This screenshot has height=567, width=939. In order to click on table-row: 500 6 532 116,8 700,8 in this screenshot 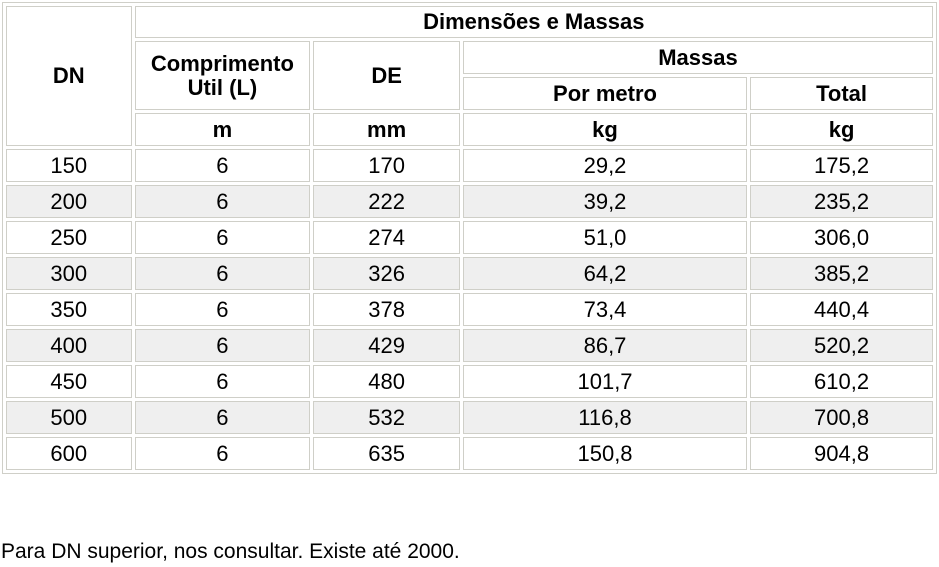, I will do `click(469, 417)`.